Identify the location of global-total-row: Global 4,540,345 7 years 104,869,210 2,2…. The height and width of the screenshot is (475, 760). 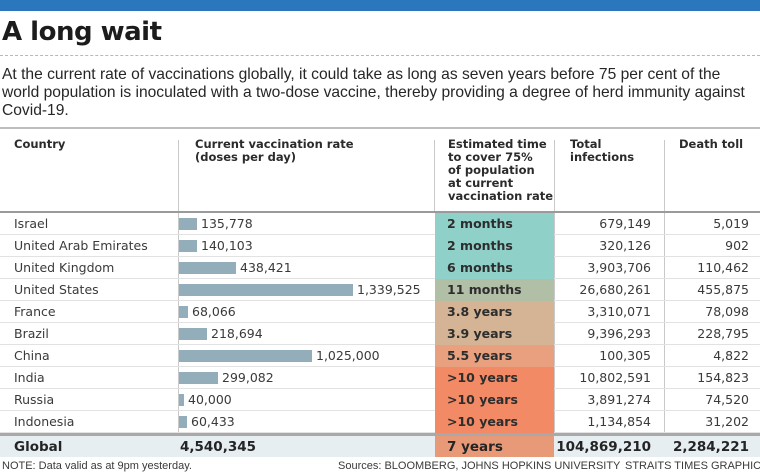
(380, 445).